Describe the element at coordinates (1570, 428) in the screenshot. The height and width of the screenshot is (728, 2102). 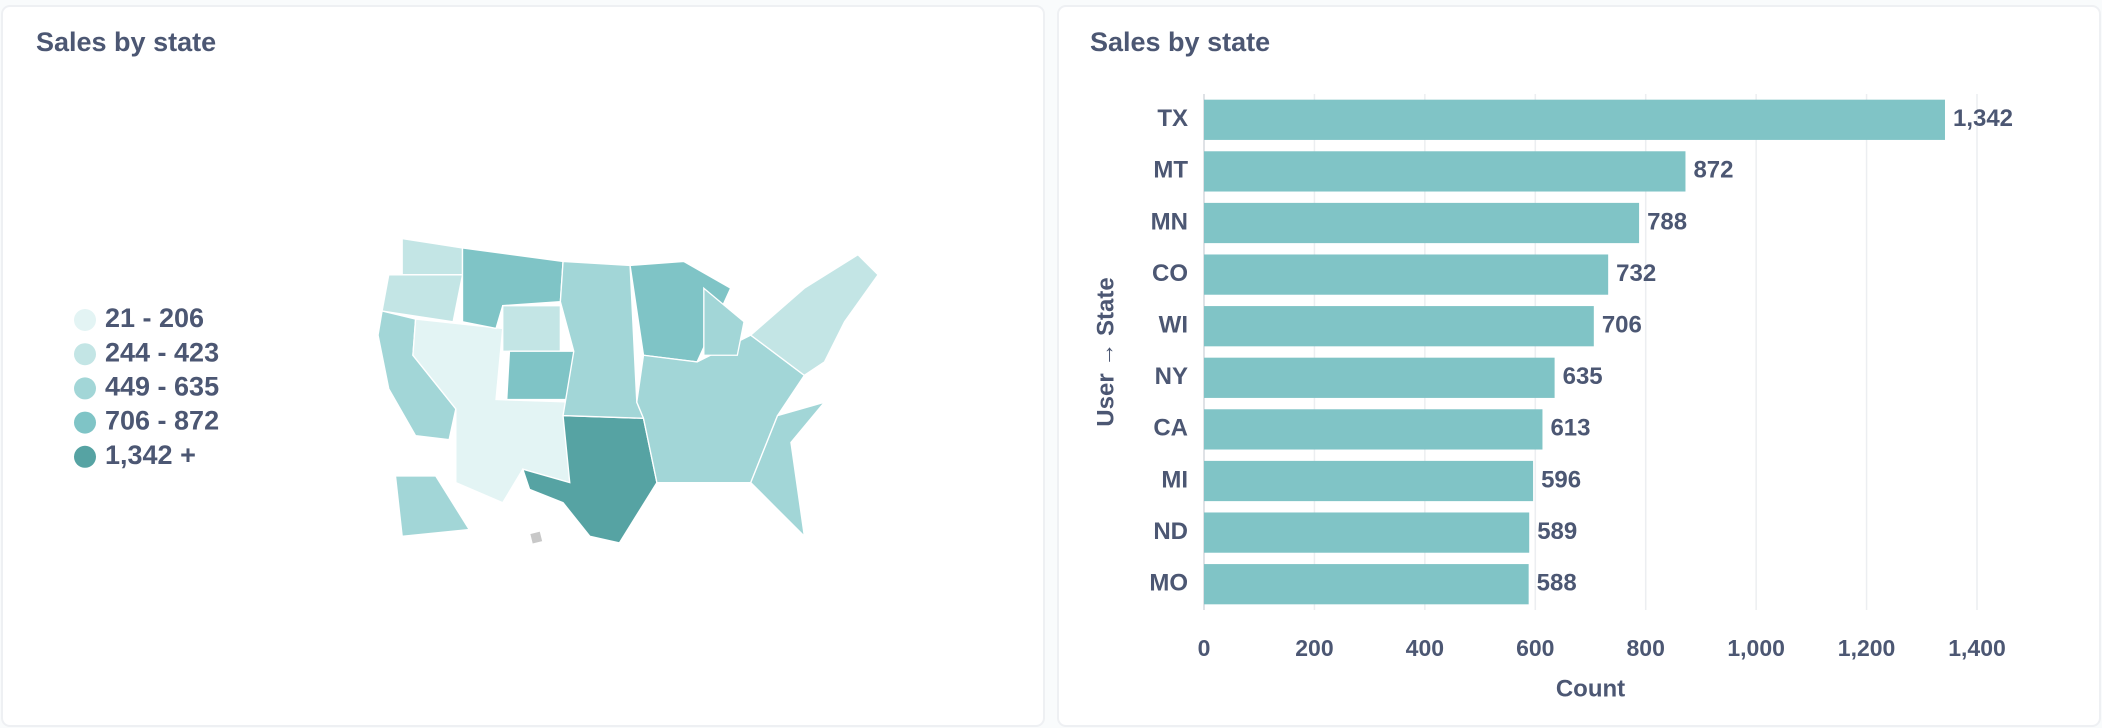
I see `value-label: 613` at that location.